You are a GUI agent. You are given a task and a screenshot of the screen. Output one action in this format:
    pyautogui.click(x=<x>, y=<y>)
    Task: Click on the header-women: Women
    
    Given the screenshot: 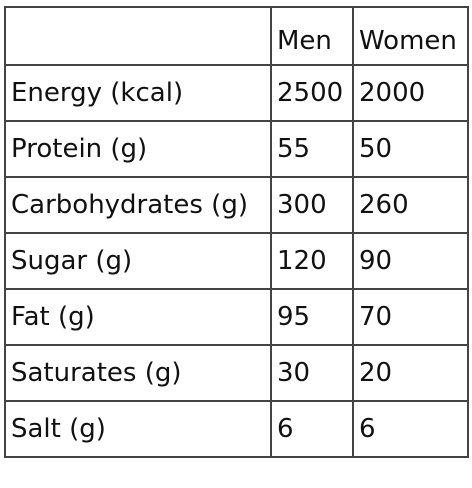 What is the action you would take?
    pyautogui.click(x=410, y=36)
    